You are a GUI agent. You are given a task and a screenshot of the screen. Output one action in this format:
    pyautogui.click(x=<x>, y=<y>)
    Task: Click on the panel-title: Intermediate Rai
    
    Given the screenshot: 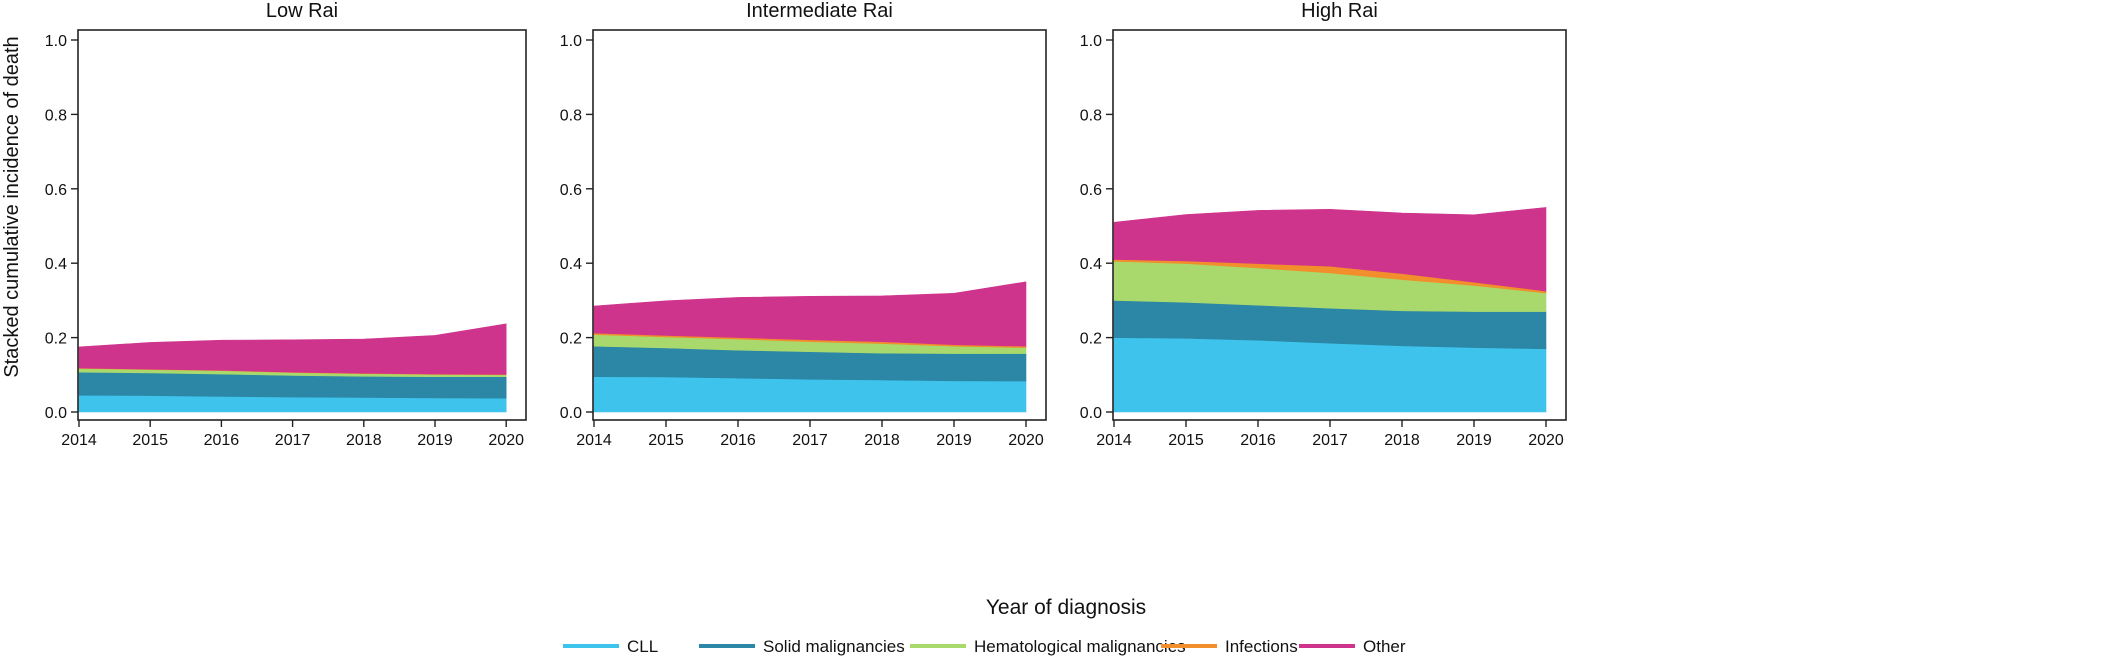 What is the action you would take?
    pyautogui.click(x=819, y=11)
    